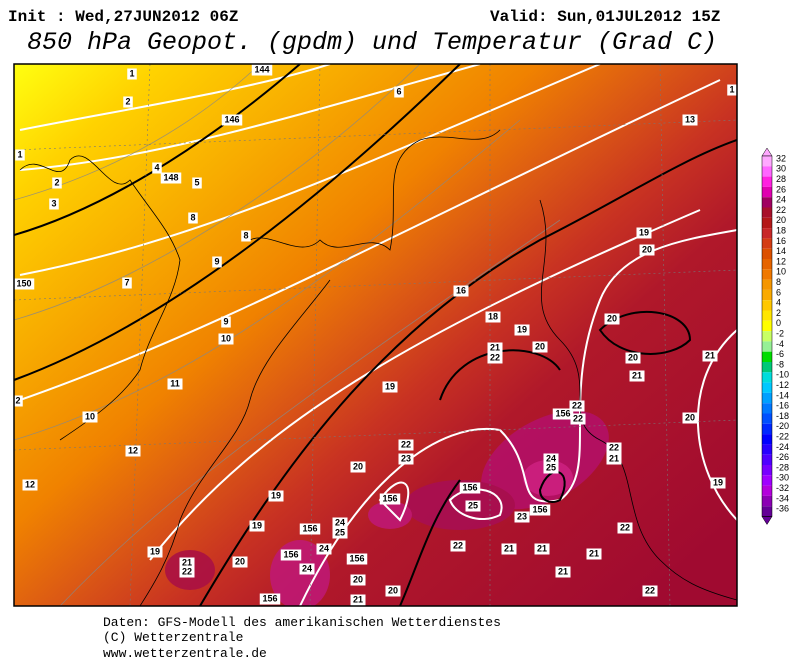 The width and height of the screenshot is (809, 671). Describe the element at coordinates (781, 220) in the screenshot. I see `colorbar-label: 20` at that location.